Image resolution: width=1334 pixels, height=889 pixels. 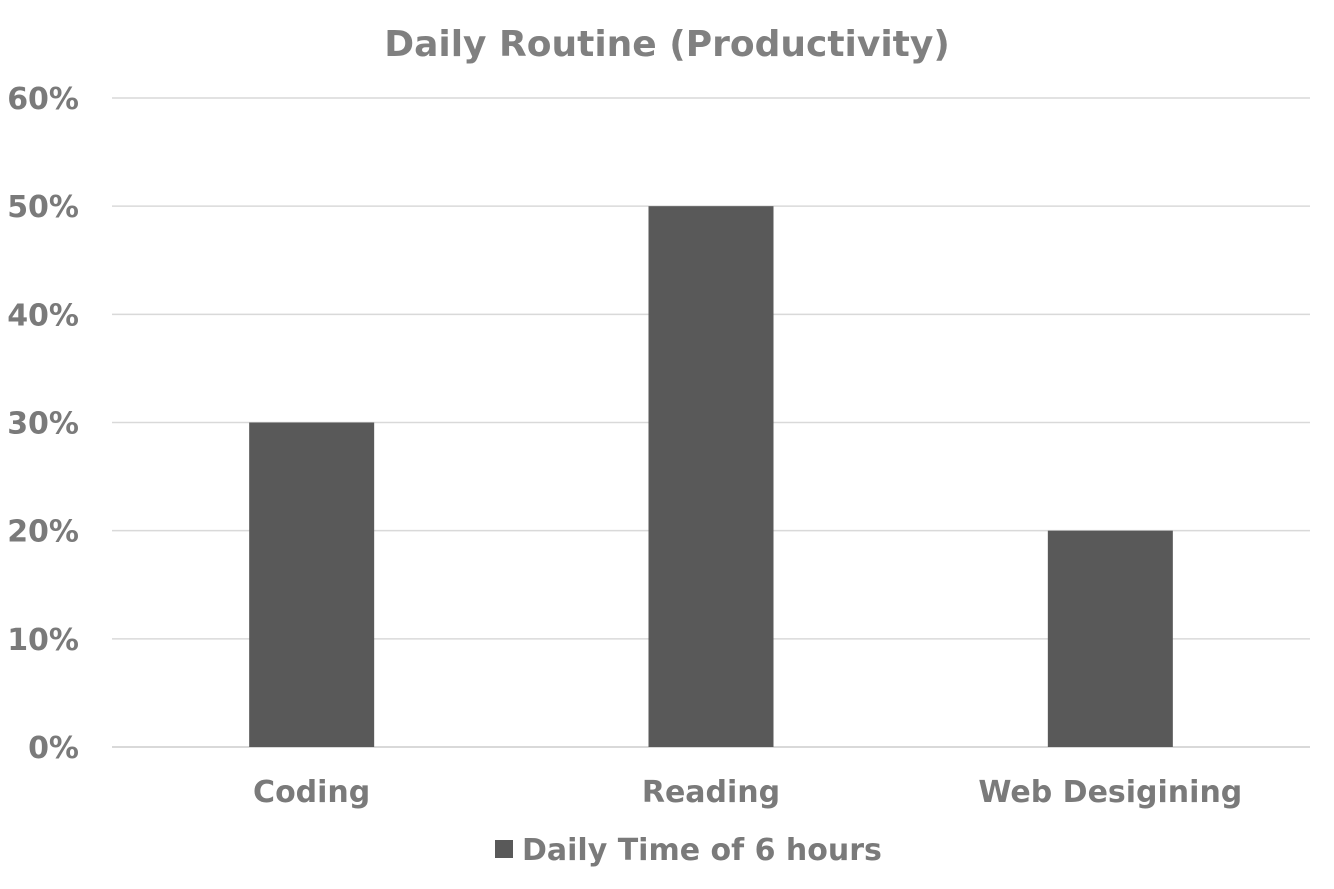 I want to click on legend-label: Daily Time of 6 hours, so click(x=702, y=850).